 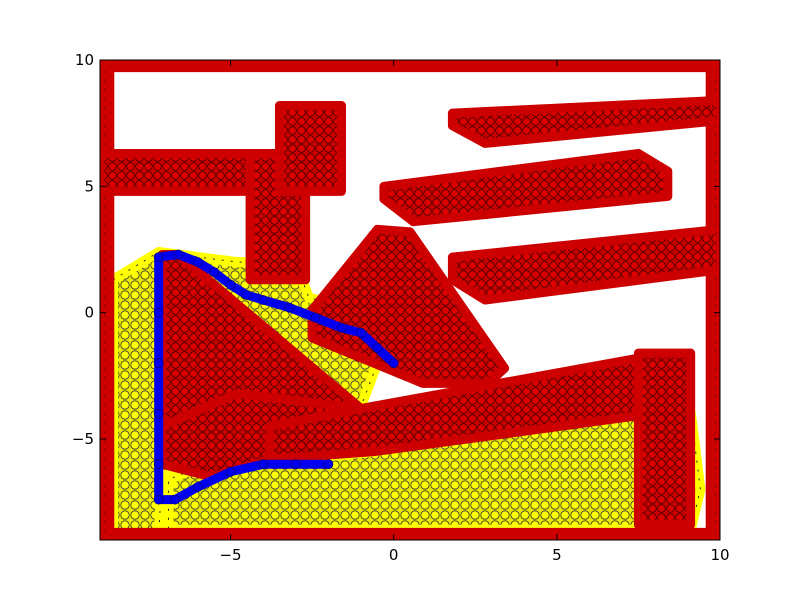 What do you see at coordinates (557, 555) in the screenshot?
I see `x-tick-label: 5` at bounding box center [557, 555].